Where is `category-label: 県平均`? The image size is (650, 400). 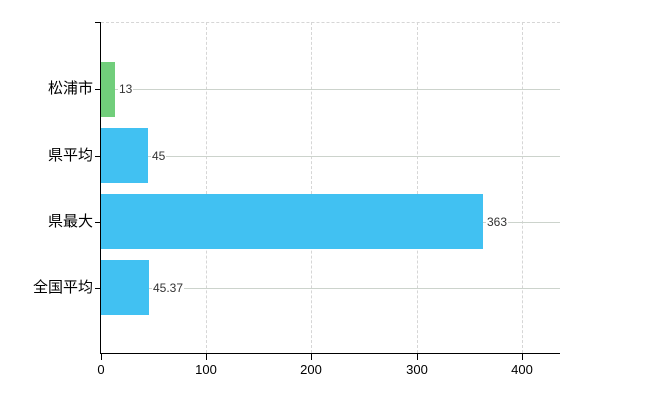
category-label: 県平均 is located at coordinates (70, 155).